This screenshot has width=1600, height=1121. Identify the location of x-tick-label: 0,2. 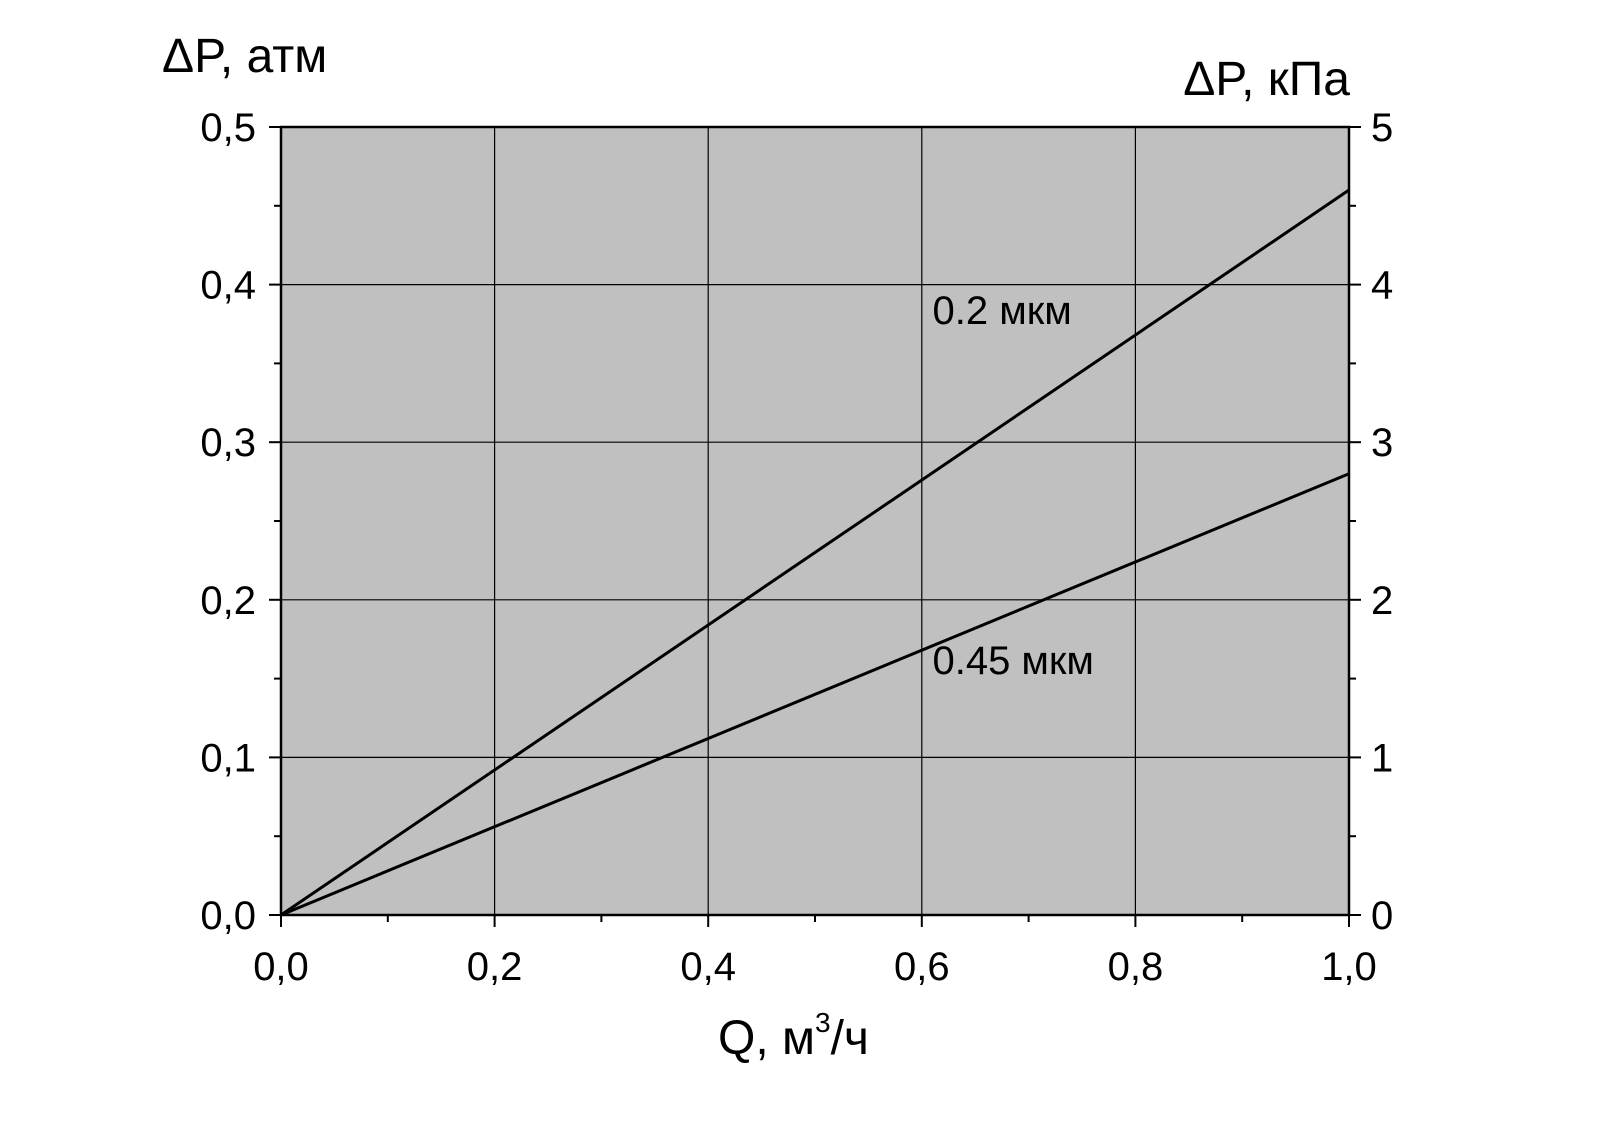
(495, 967).